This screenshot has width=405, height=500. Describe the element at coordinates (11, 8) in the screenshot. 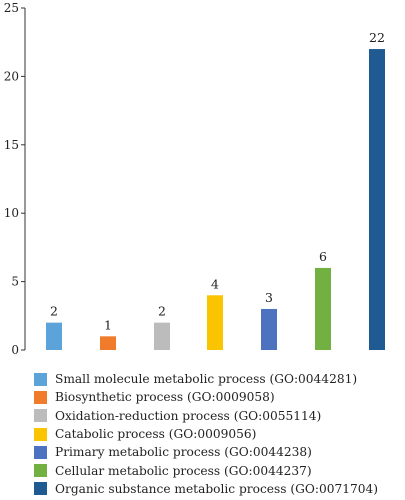

I see `y-tick-label: 25` at that location.